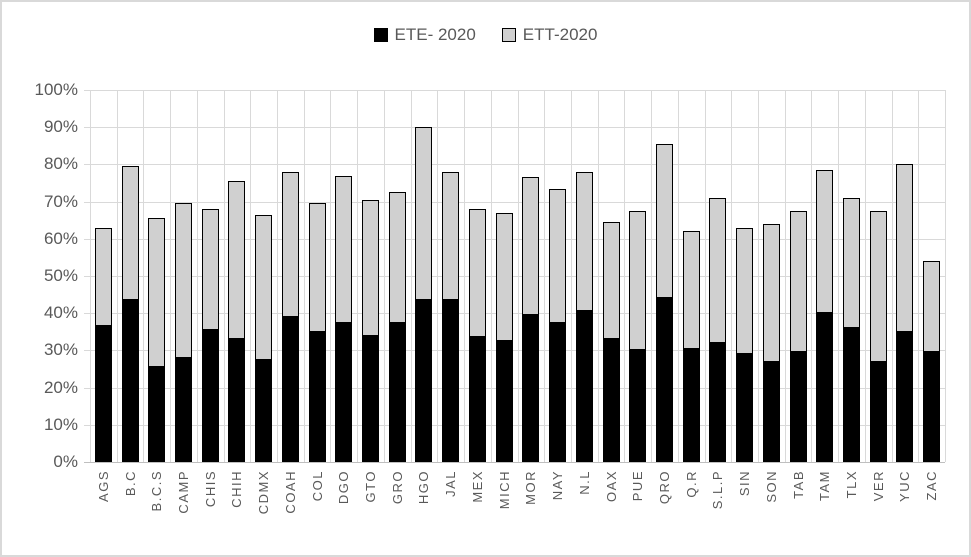  What do you see at coordinates (878, 486) in the screenshot?
I see `x-axis-tick-label-text: VER` at bounding box center [878, 486].